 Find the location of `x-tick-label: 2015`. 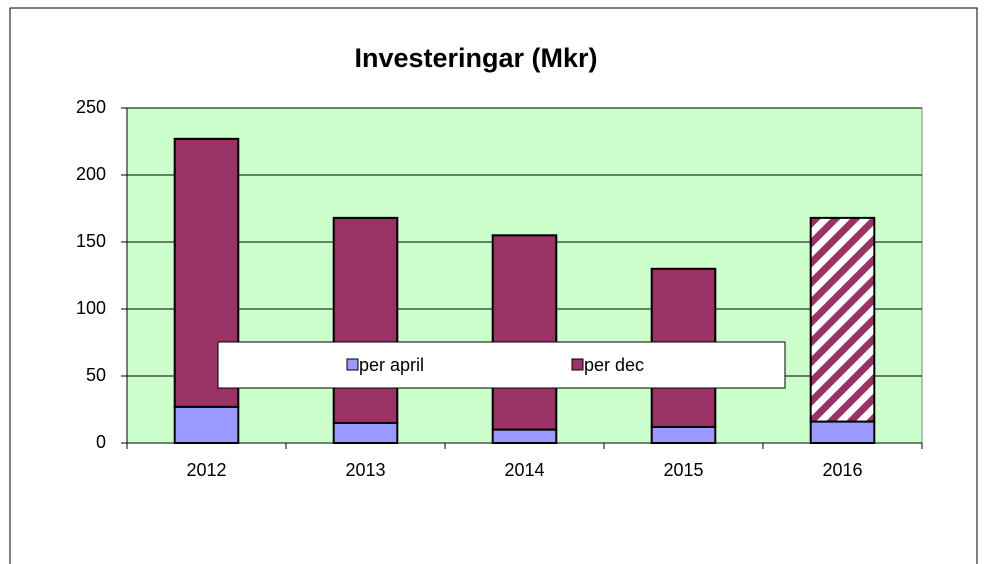

x-tick-label: 2015 is located at coordinates (683, 470).